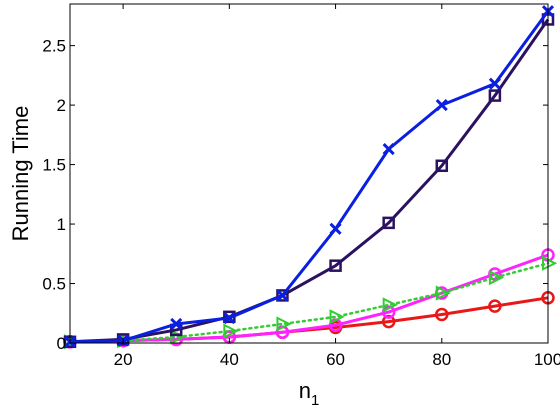  Describe the element at coordinates (441, 359) in the screenshot. I see `x-tick-label: 80` at that location.